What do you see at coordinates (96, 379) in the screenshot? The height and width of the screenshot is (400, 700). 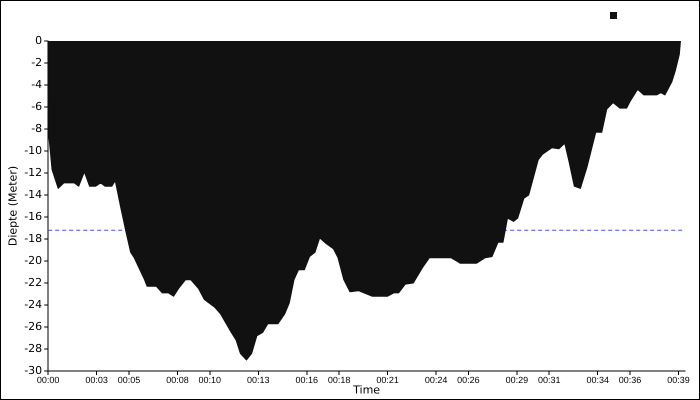 I see `x-tick-label: 00:03` at bounding box center [96, 379].